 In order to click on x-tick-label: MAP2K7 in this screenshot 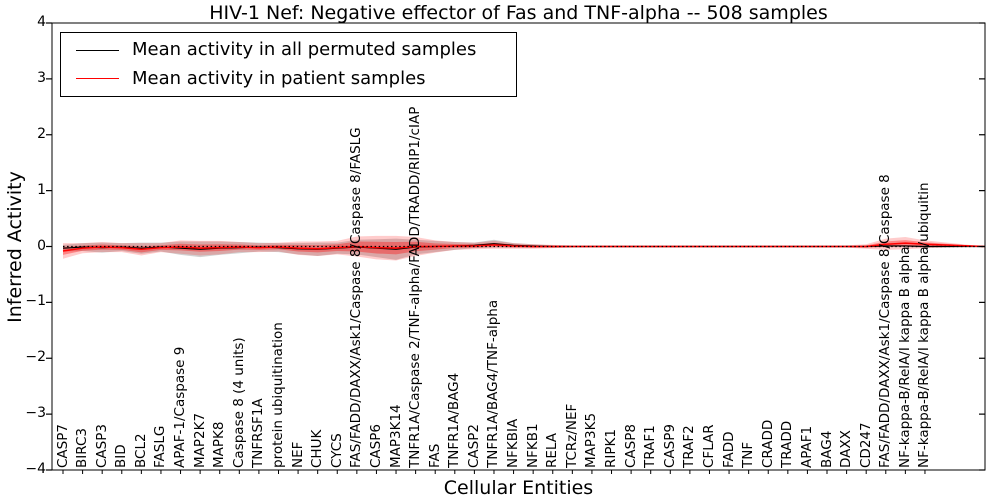, I will do `click(199, 440)`.